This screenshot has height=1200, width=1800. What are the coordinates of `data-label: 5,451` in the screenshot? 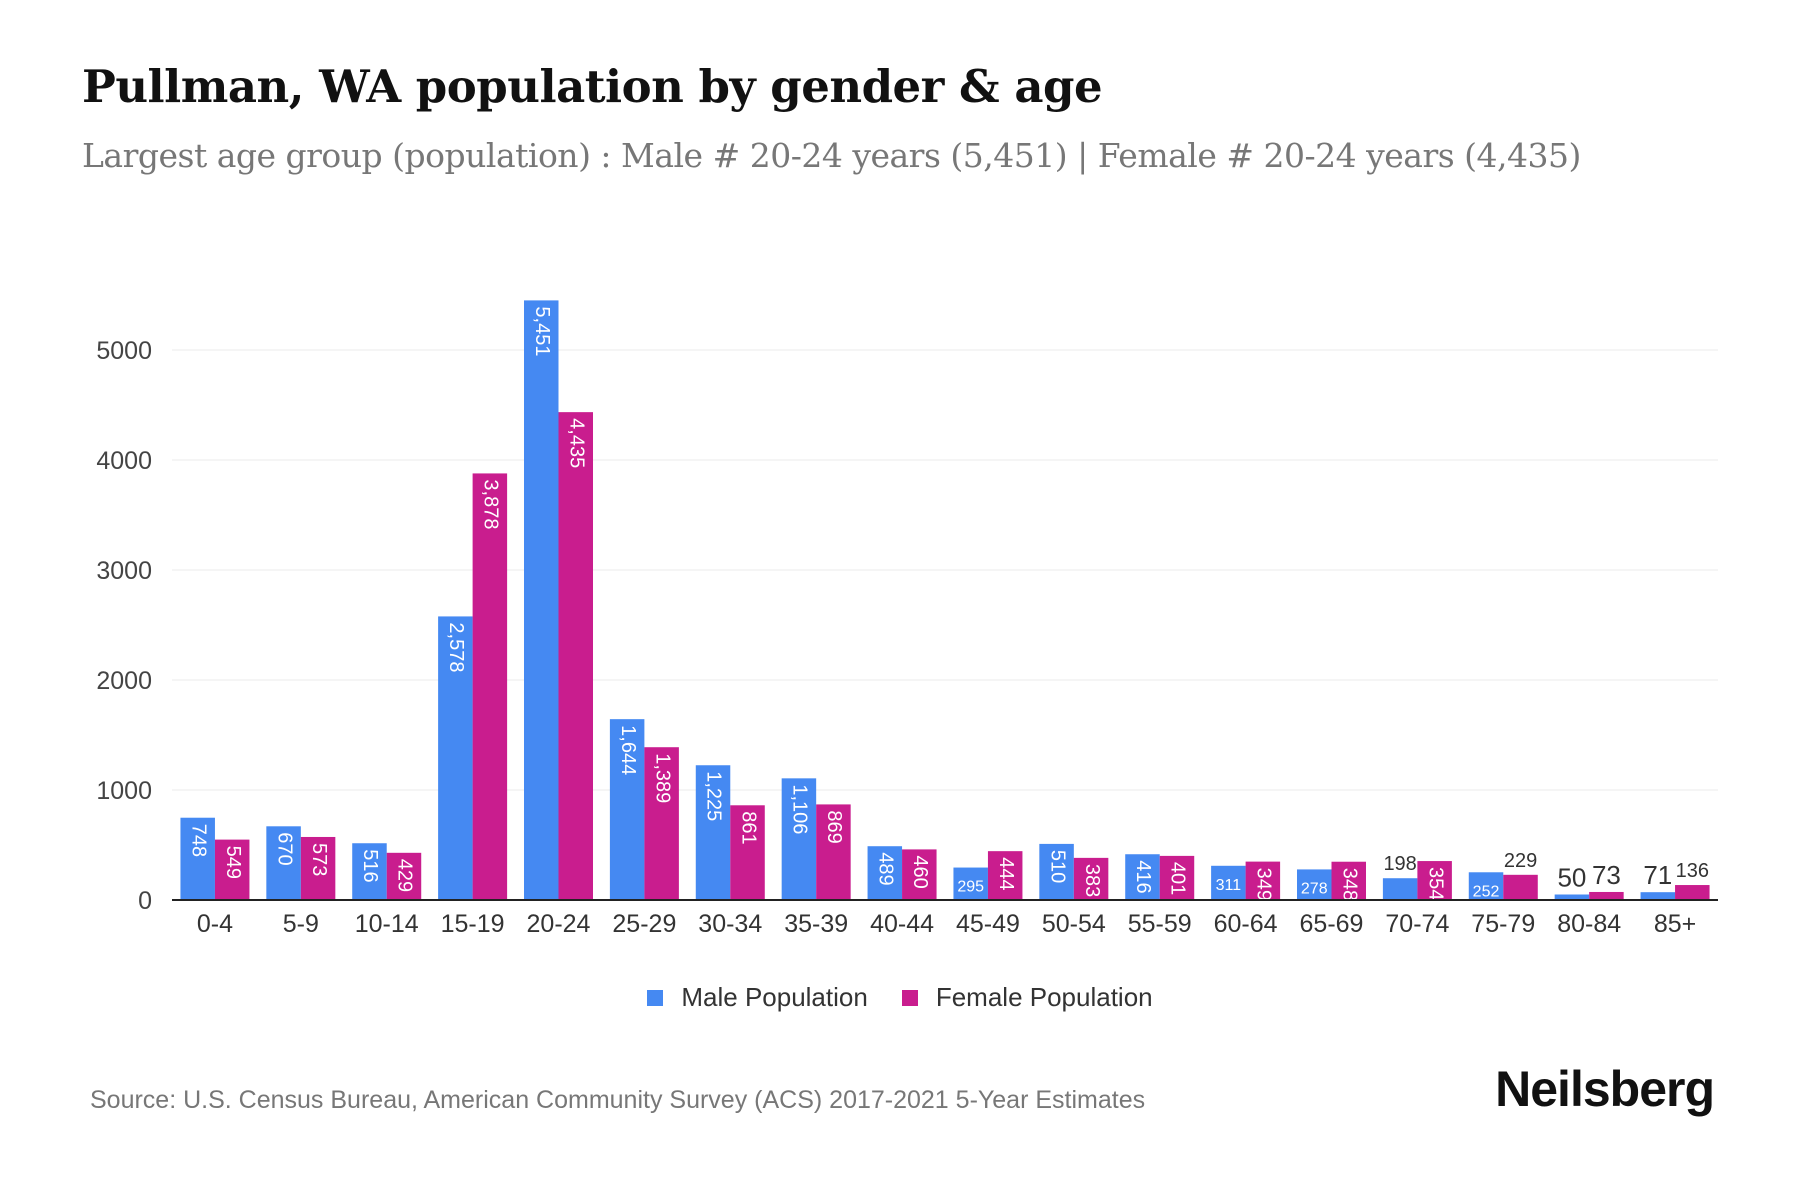 It's located at (542, 331).